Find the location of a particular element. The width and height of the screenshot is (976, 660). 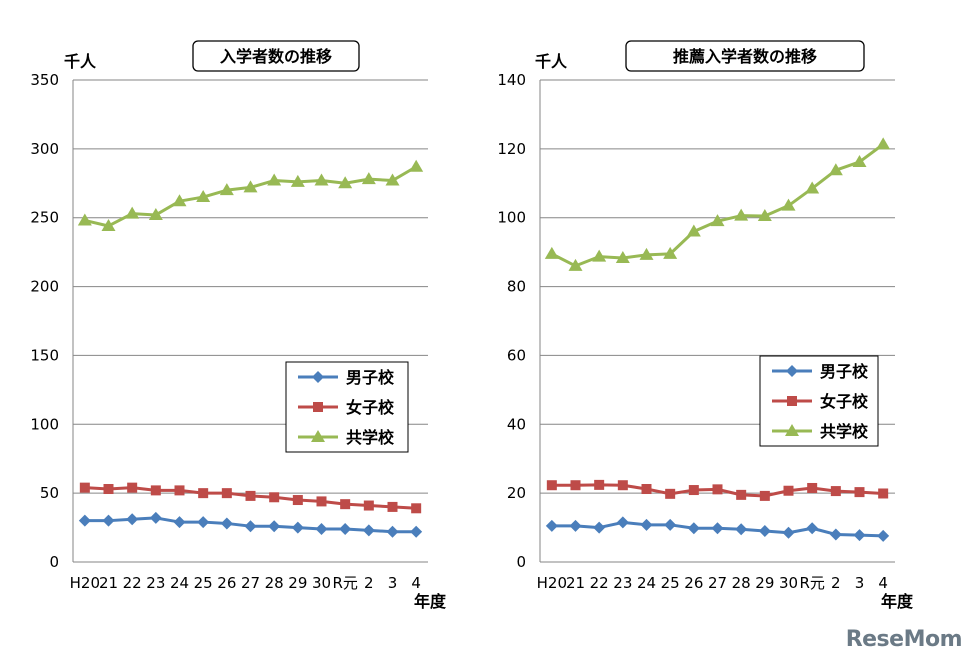

y-tick-label: 80 is located at coordinates (516, 287).